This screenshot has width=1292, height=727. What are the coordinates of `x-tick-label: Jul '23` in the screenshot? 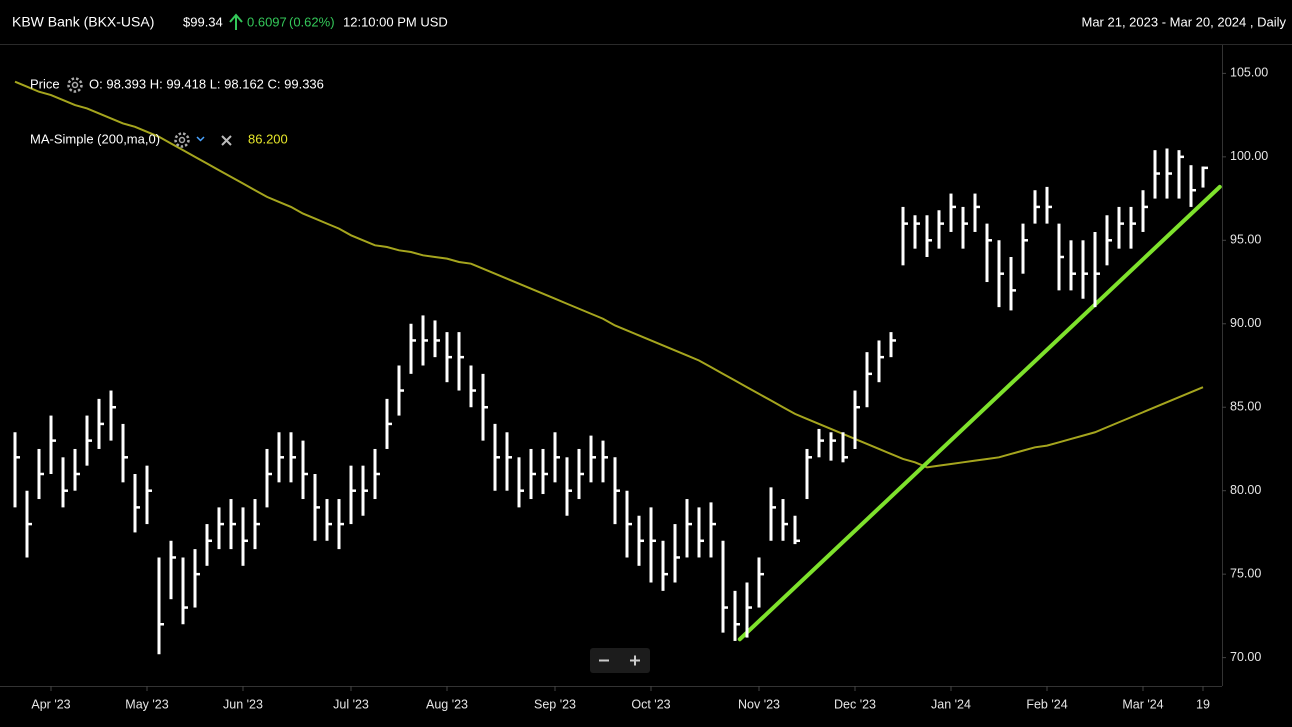 It's located at (351, 704).